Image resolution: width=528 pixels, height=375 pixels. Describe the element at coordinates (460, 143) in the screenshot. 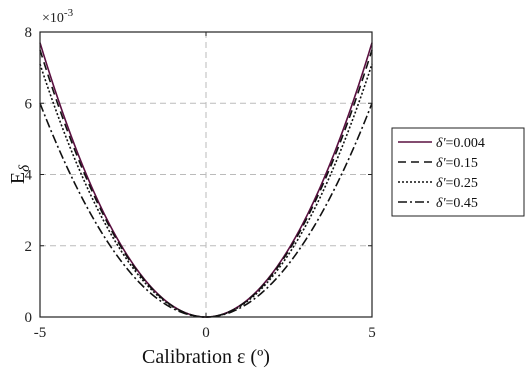

I see `legend-entry-0: δ'=0.004` at that location.